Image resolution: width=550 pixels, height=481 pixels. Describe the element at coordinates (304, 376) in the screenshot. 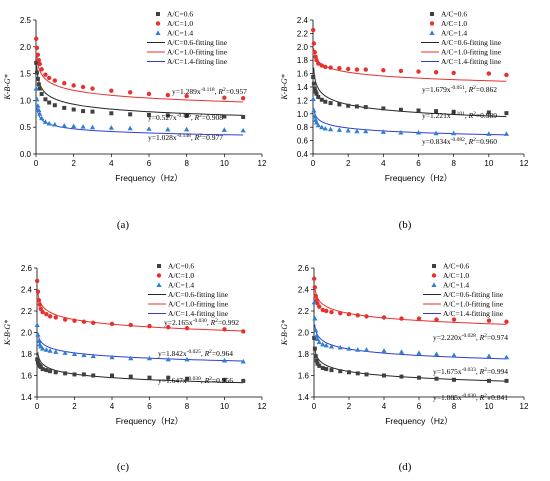

I see `y-tick-label: 1.6` at that location.